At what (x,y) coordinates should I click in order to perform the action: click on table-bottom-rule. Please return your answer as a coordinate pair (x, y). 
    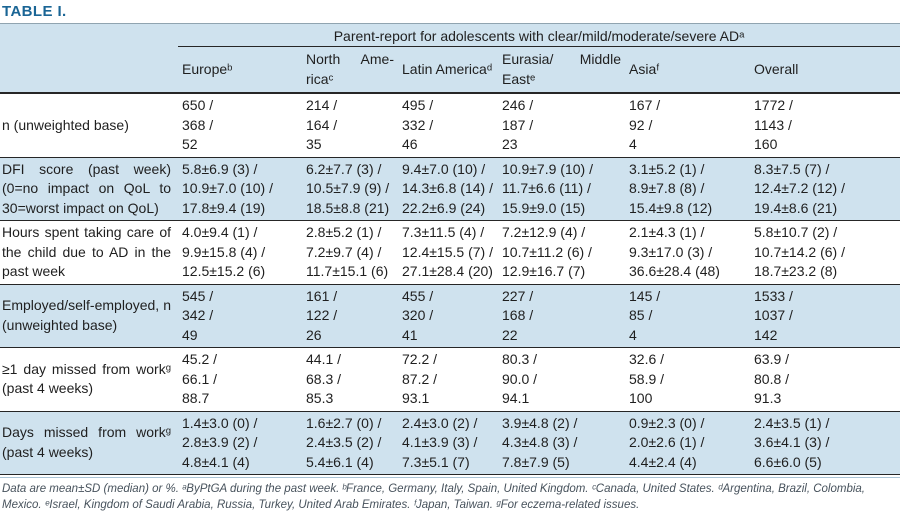
    Looking at the image, I should click on (450, 474).